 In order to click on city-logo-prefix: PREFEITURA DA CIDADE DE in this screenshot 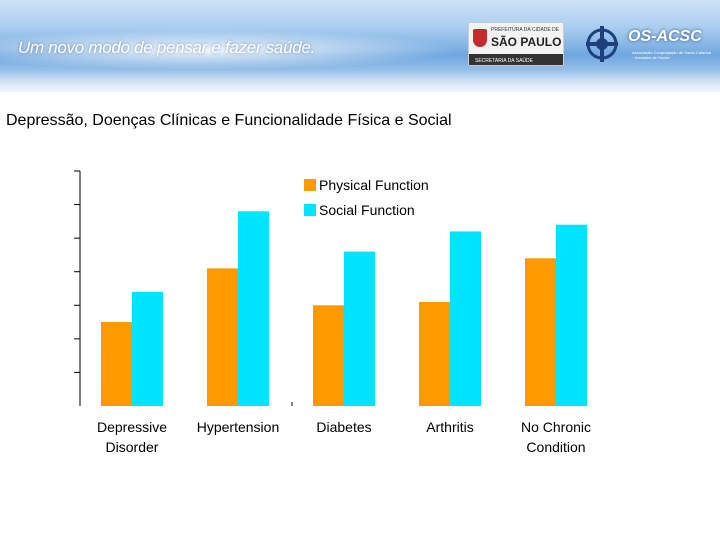, I will do `click(525, 30)`.